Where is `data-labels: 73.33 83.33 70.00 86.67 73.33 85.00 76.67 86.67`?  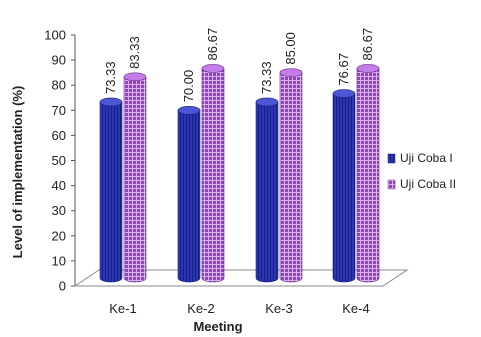
data-labels: 73.33 83.33 70.00 86.67 73.33 85.00 76.67 86.67 is located at coordinates (239, 65).